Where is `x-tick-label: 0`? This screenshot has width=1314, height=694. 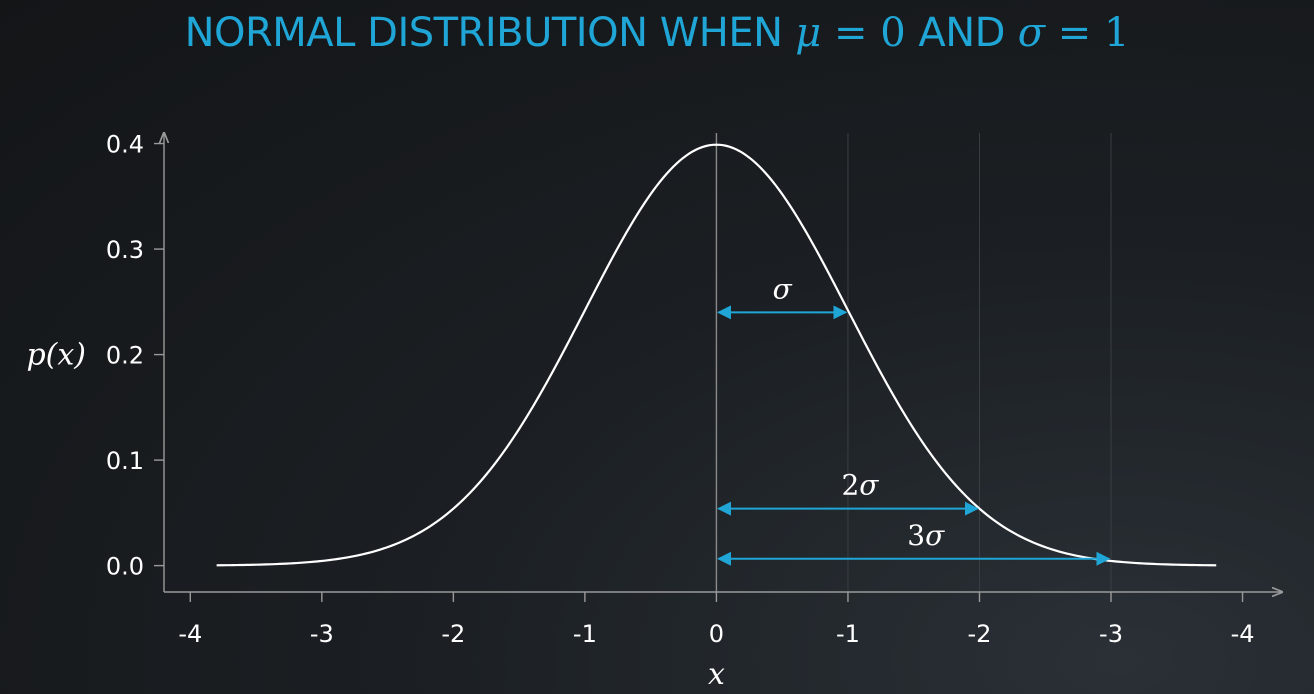 x-tick-label: 0 is located at coordinates (716, 634).